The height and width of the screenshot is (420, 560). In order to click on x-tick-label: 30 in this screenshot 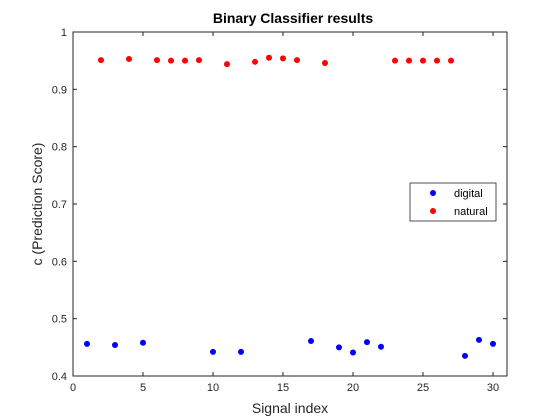, I will do `click(493, 388)`.